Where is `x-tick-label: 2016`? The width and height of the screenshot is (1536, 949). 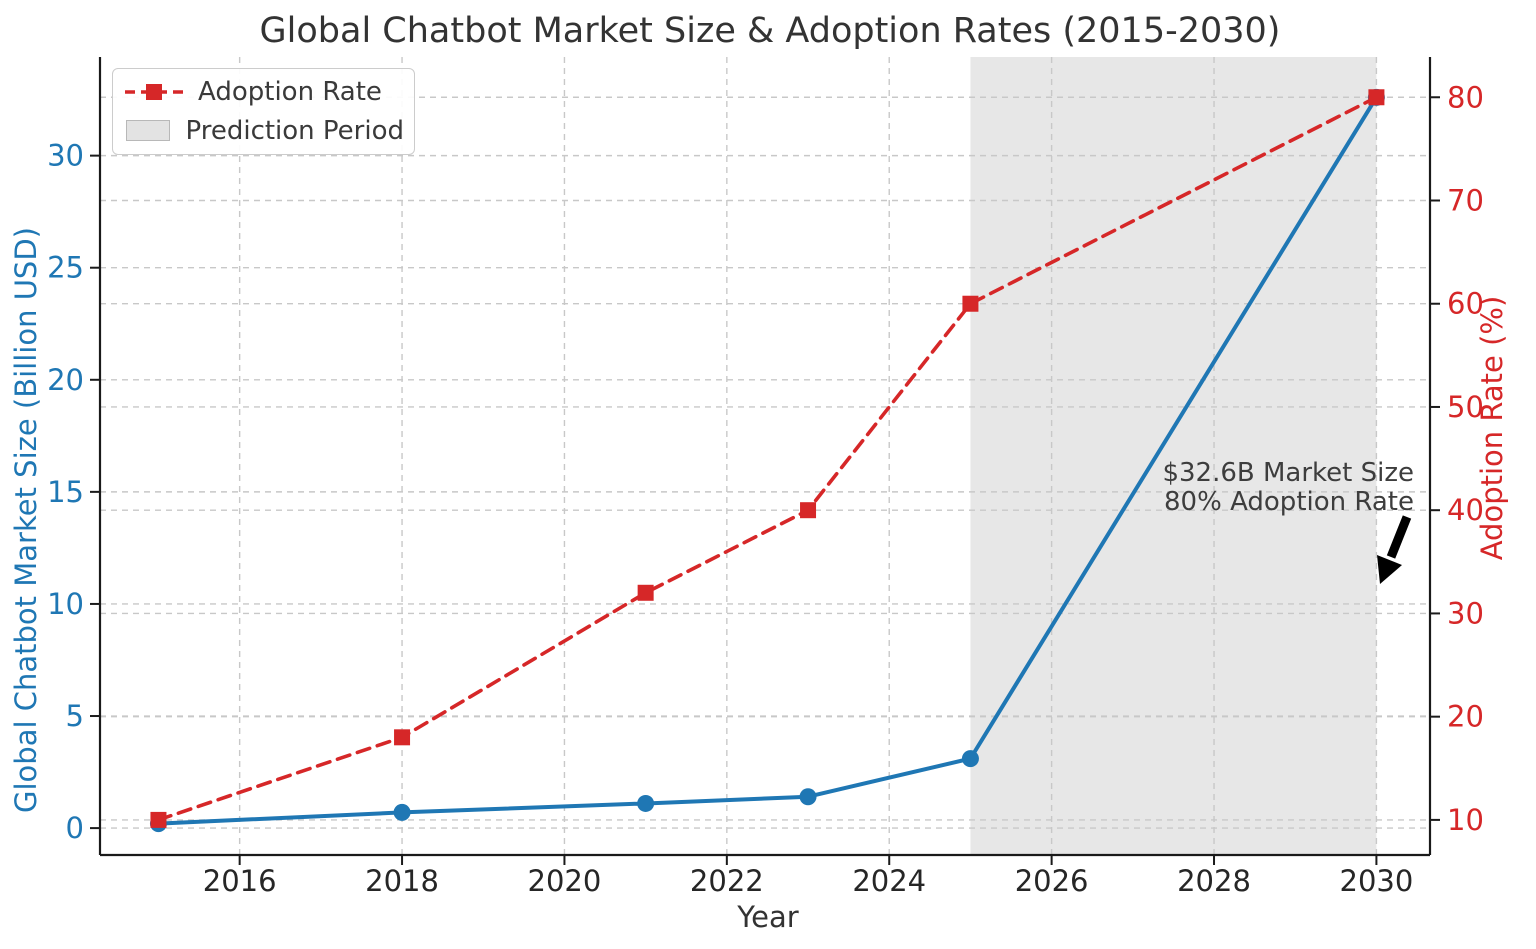
x-tick-label: 2016 is located at coordinates (240, 881).